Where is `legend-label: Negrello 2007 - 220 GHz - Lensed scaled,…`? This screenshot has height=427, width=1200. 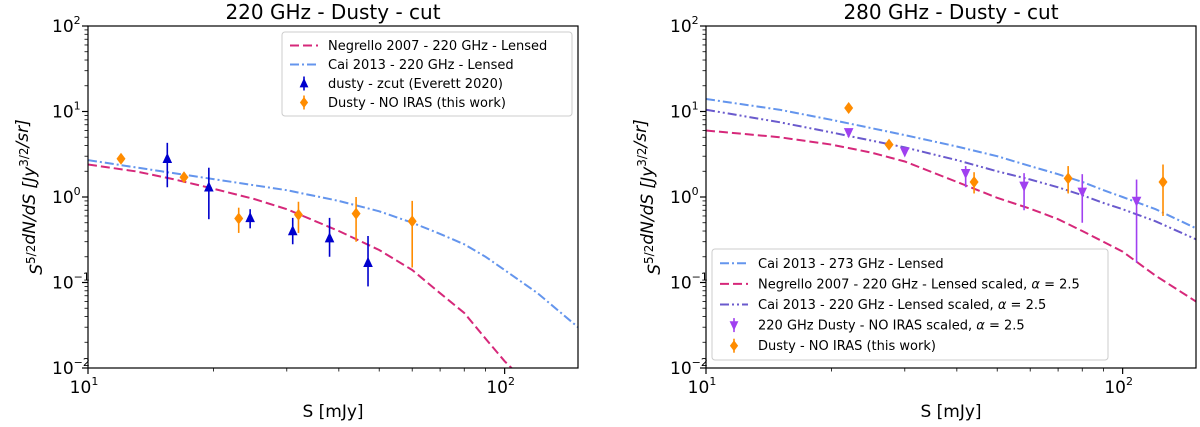
legend-label: Negrello 2007 - 220 GHz - Lensed scaled,… is located at coordinates (919, 284).